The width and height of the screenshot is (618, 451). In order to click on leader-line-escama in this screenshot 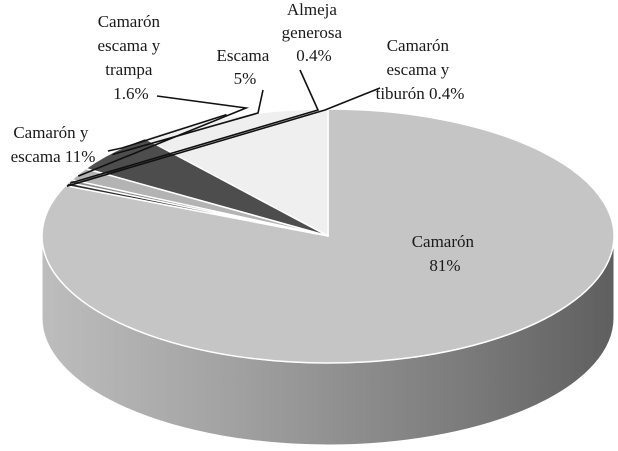, I will do `click(188, 122)`.